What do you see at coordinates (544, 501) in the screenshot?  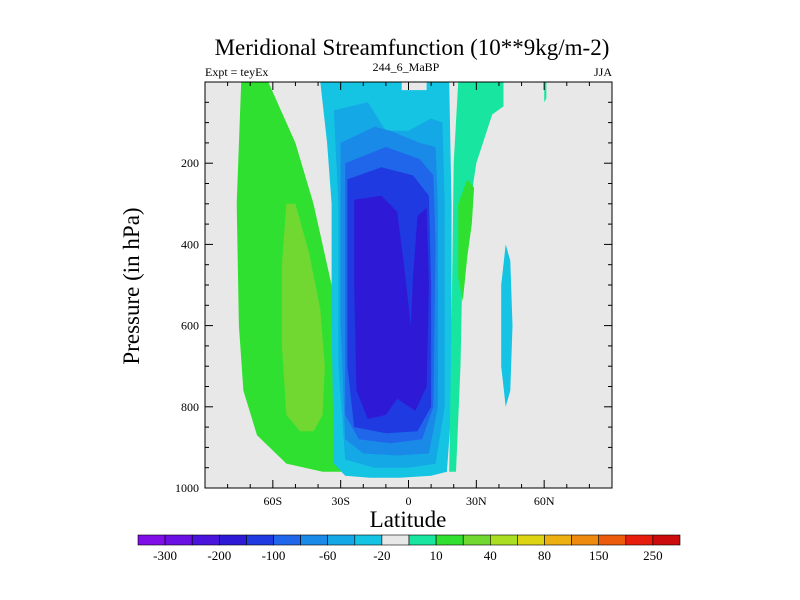 I see `x-tick-label: 60N` at bounding box center [544, 501].